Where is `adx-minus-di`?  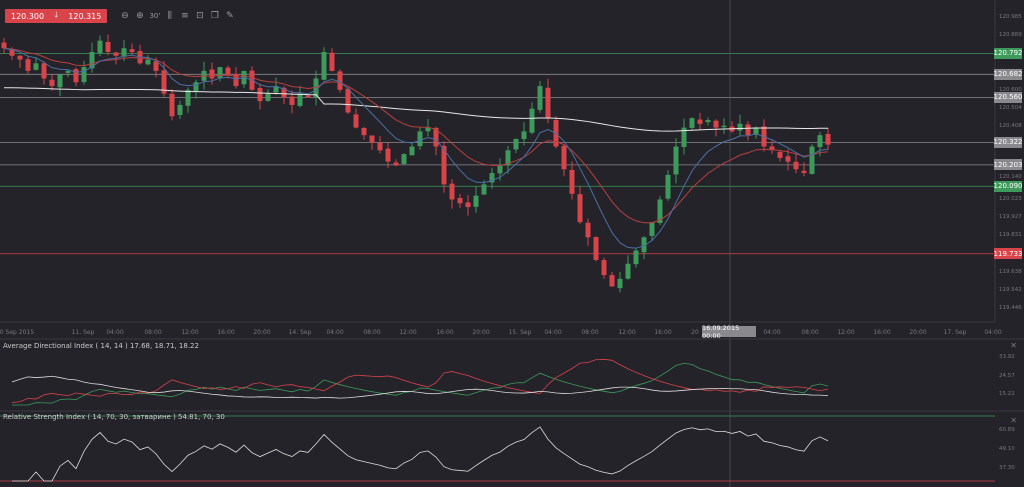
adx-minus-di is located at coordinates (420, 380).